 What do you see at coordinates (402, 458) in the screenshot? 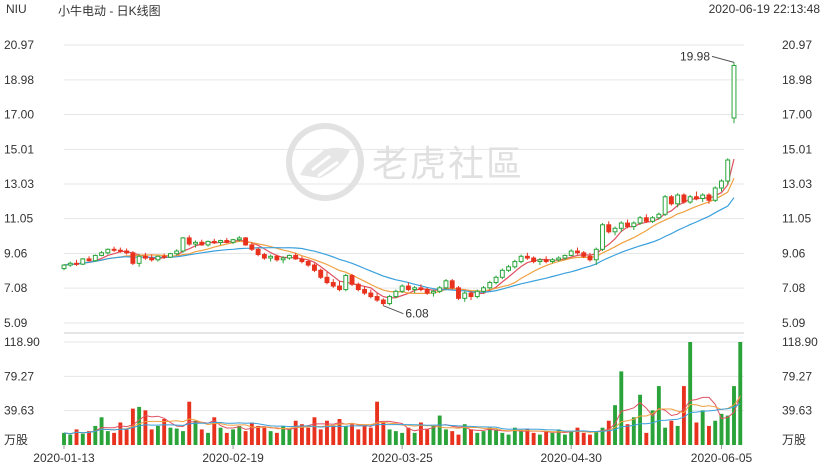
I see `date-tick-label: 2020-03-25` at bounding box center [402, 458].